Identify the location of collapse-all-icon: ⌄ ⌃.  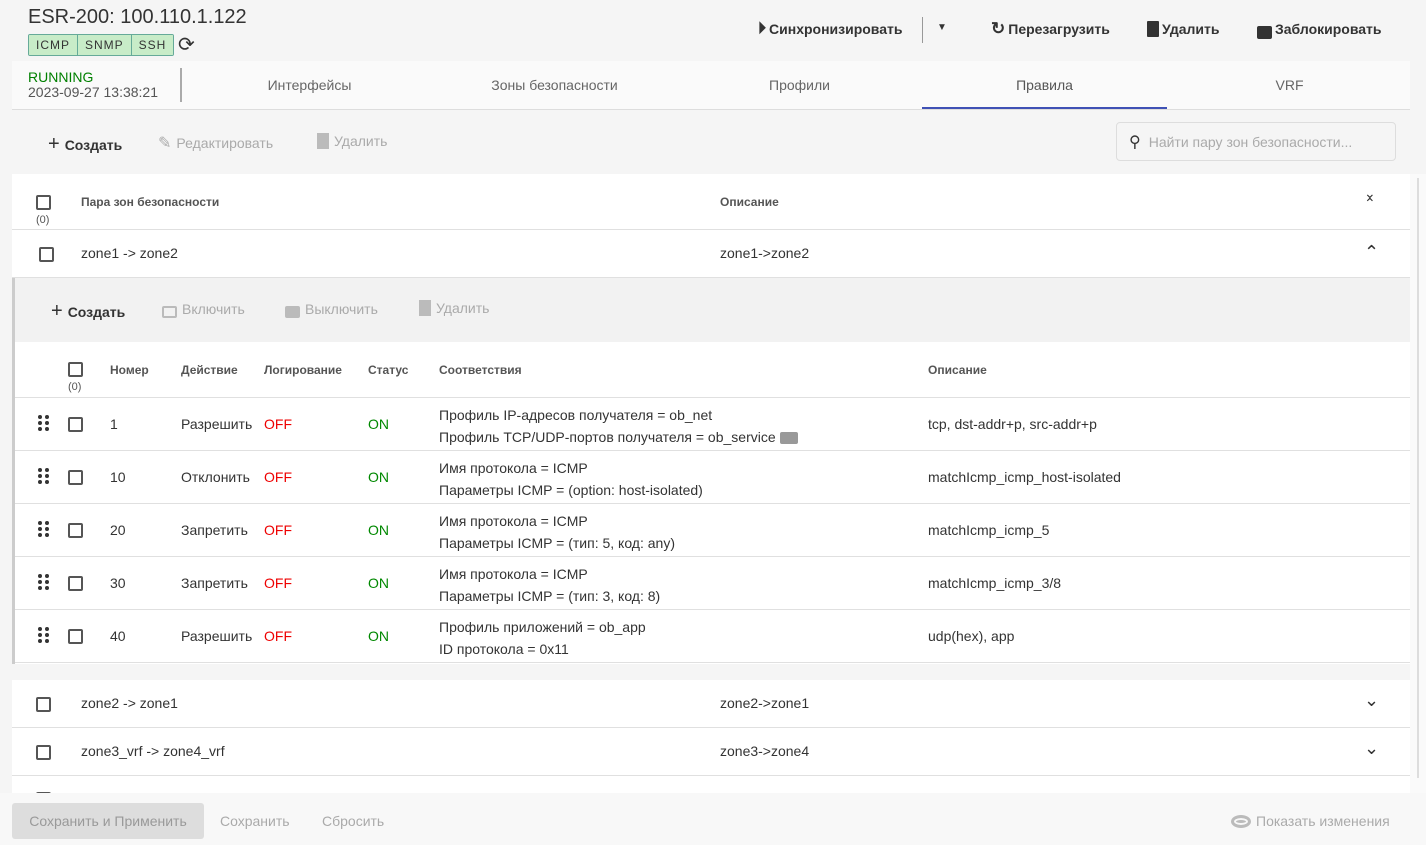
(1370, 198).